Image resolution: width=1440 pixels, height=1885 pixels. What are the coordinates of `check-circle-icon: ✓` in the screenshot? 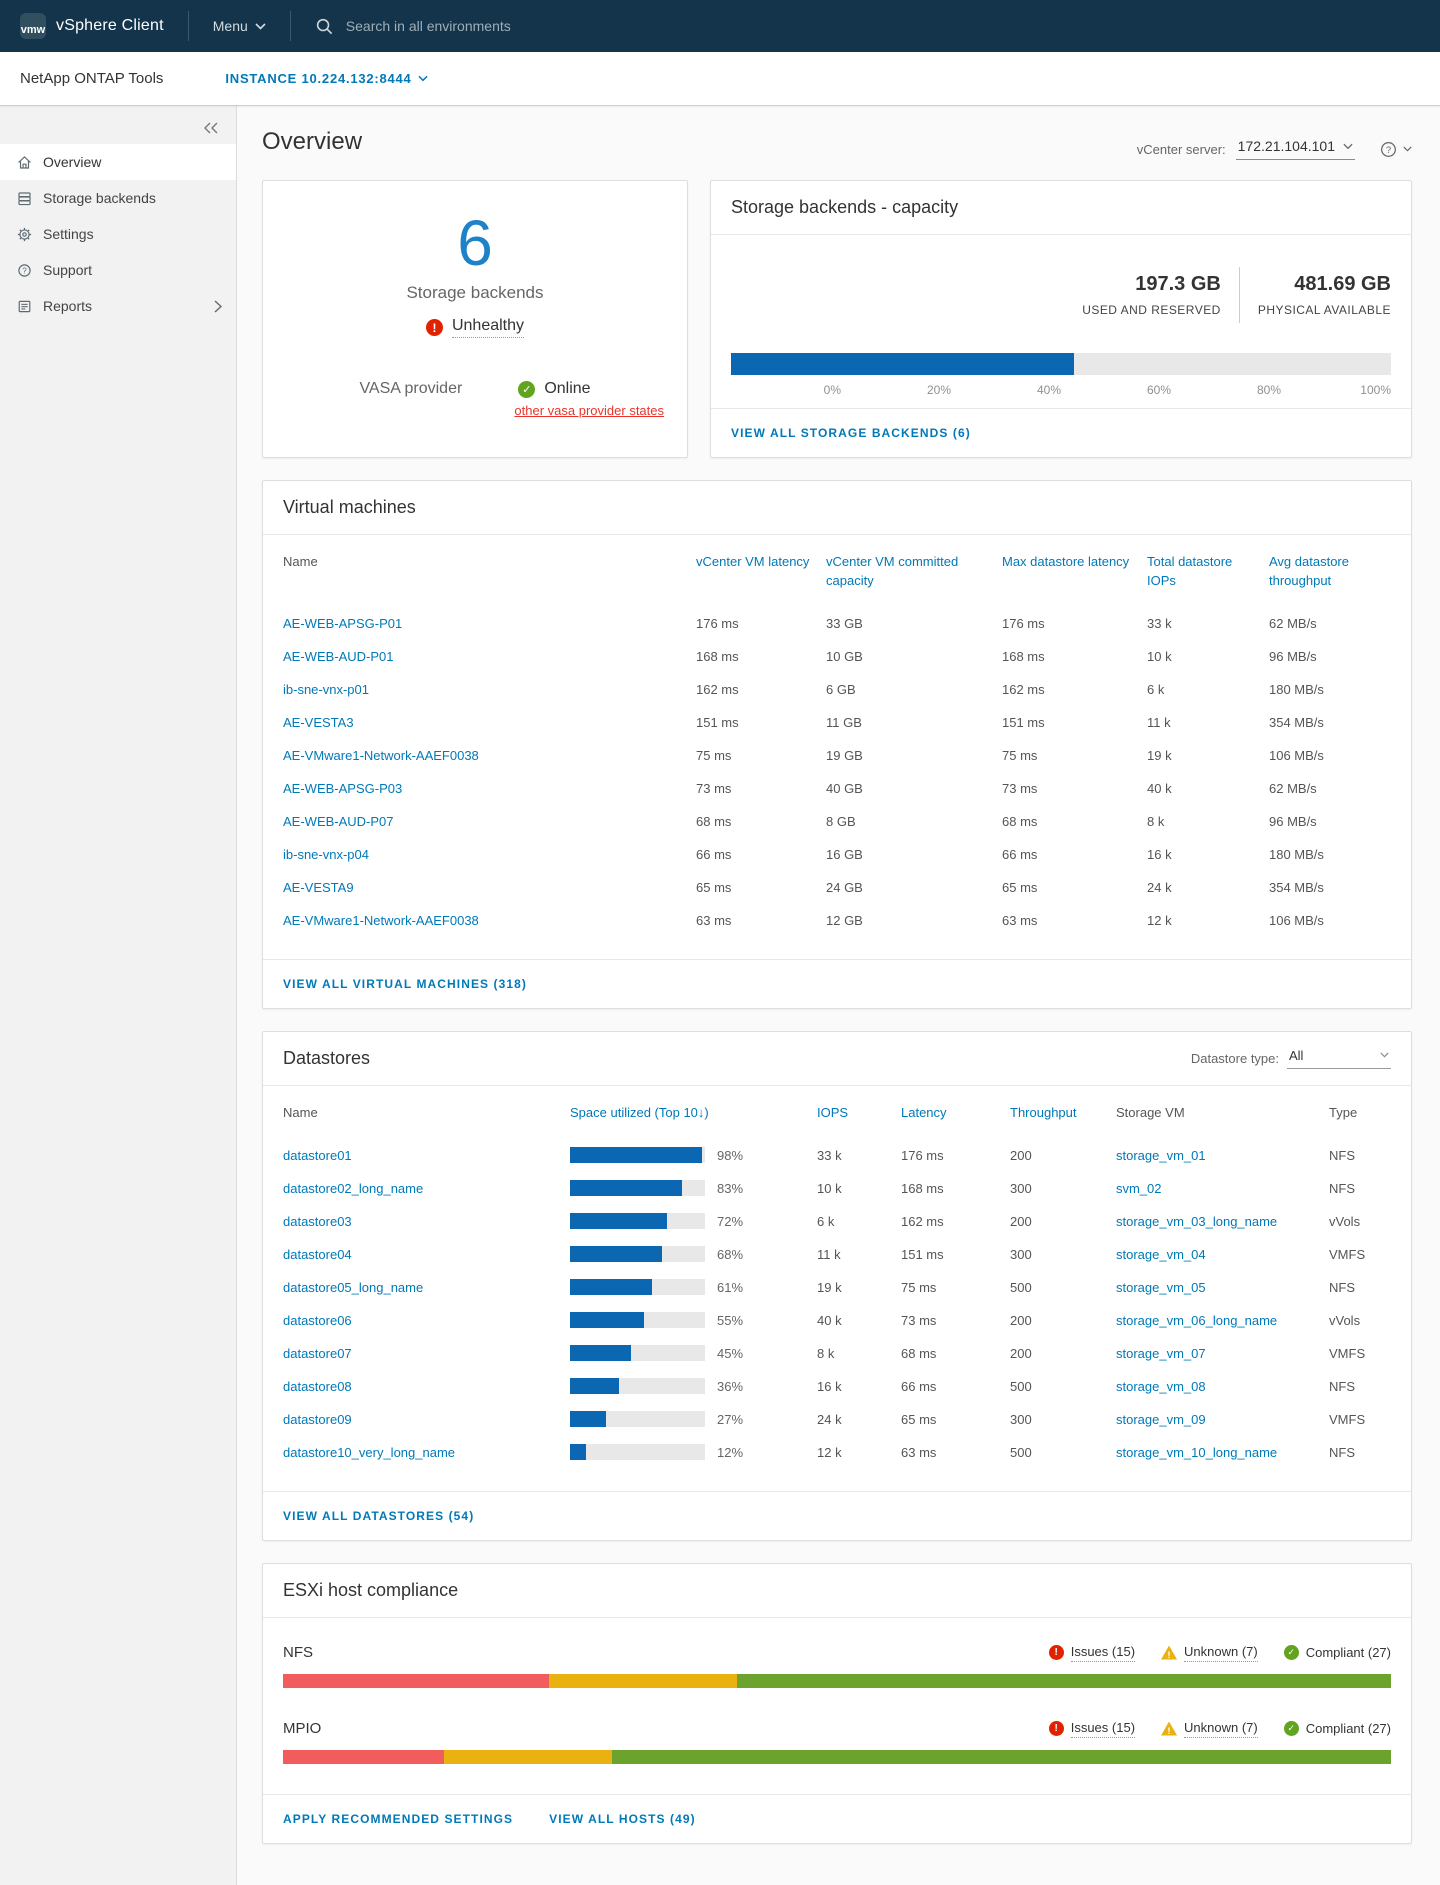 It's located at (1291, 1729).